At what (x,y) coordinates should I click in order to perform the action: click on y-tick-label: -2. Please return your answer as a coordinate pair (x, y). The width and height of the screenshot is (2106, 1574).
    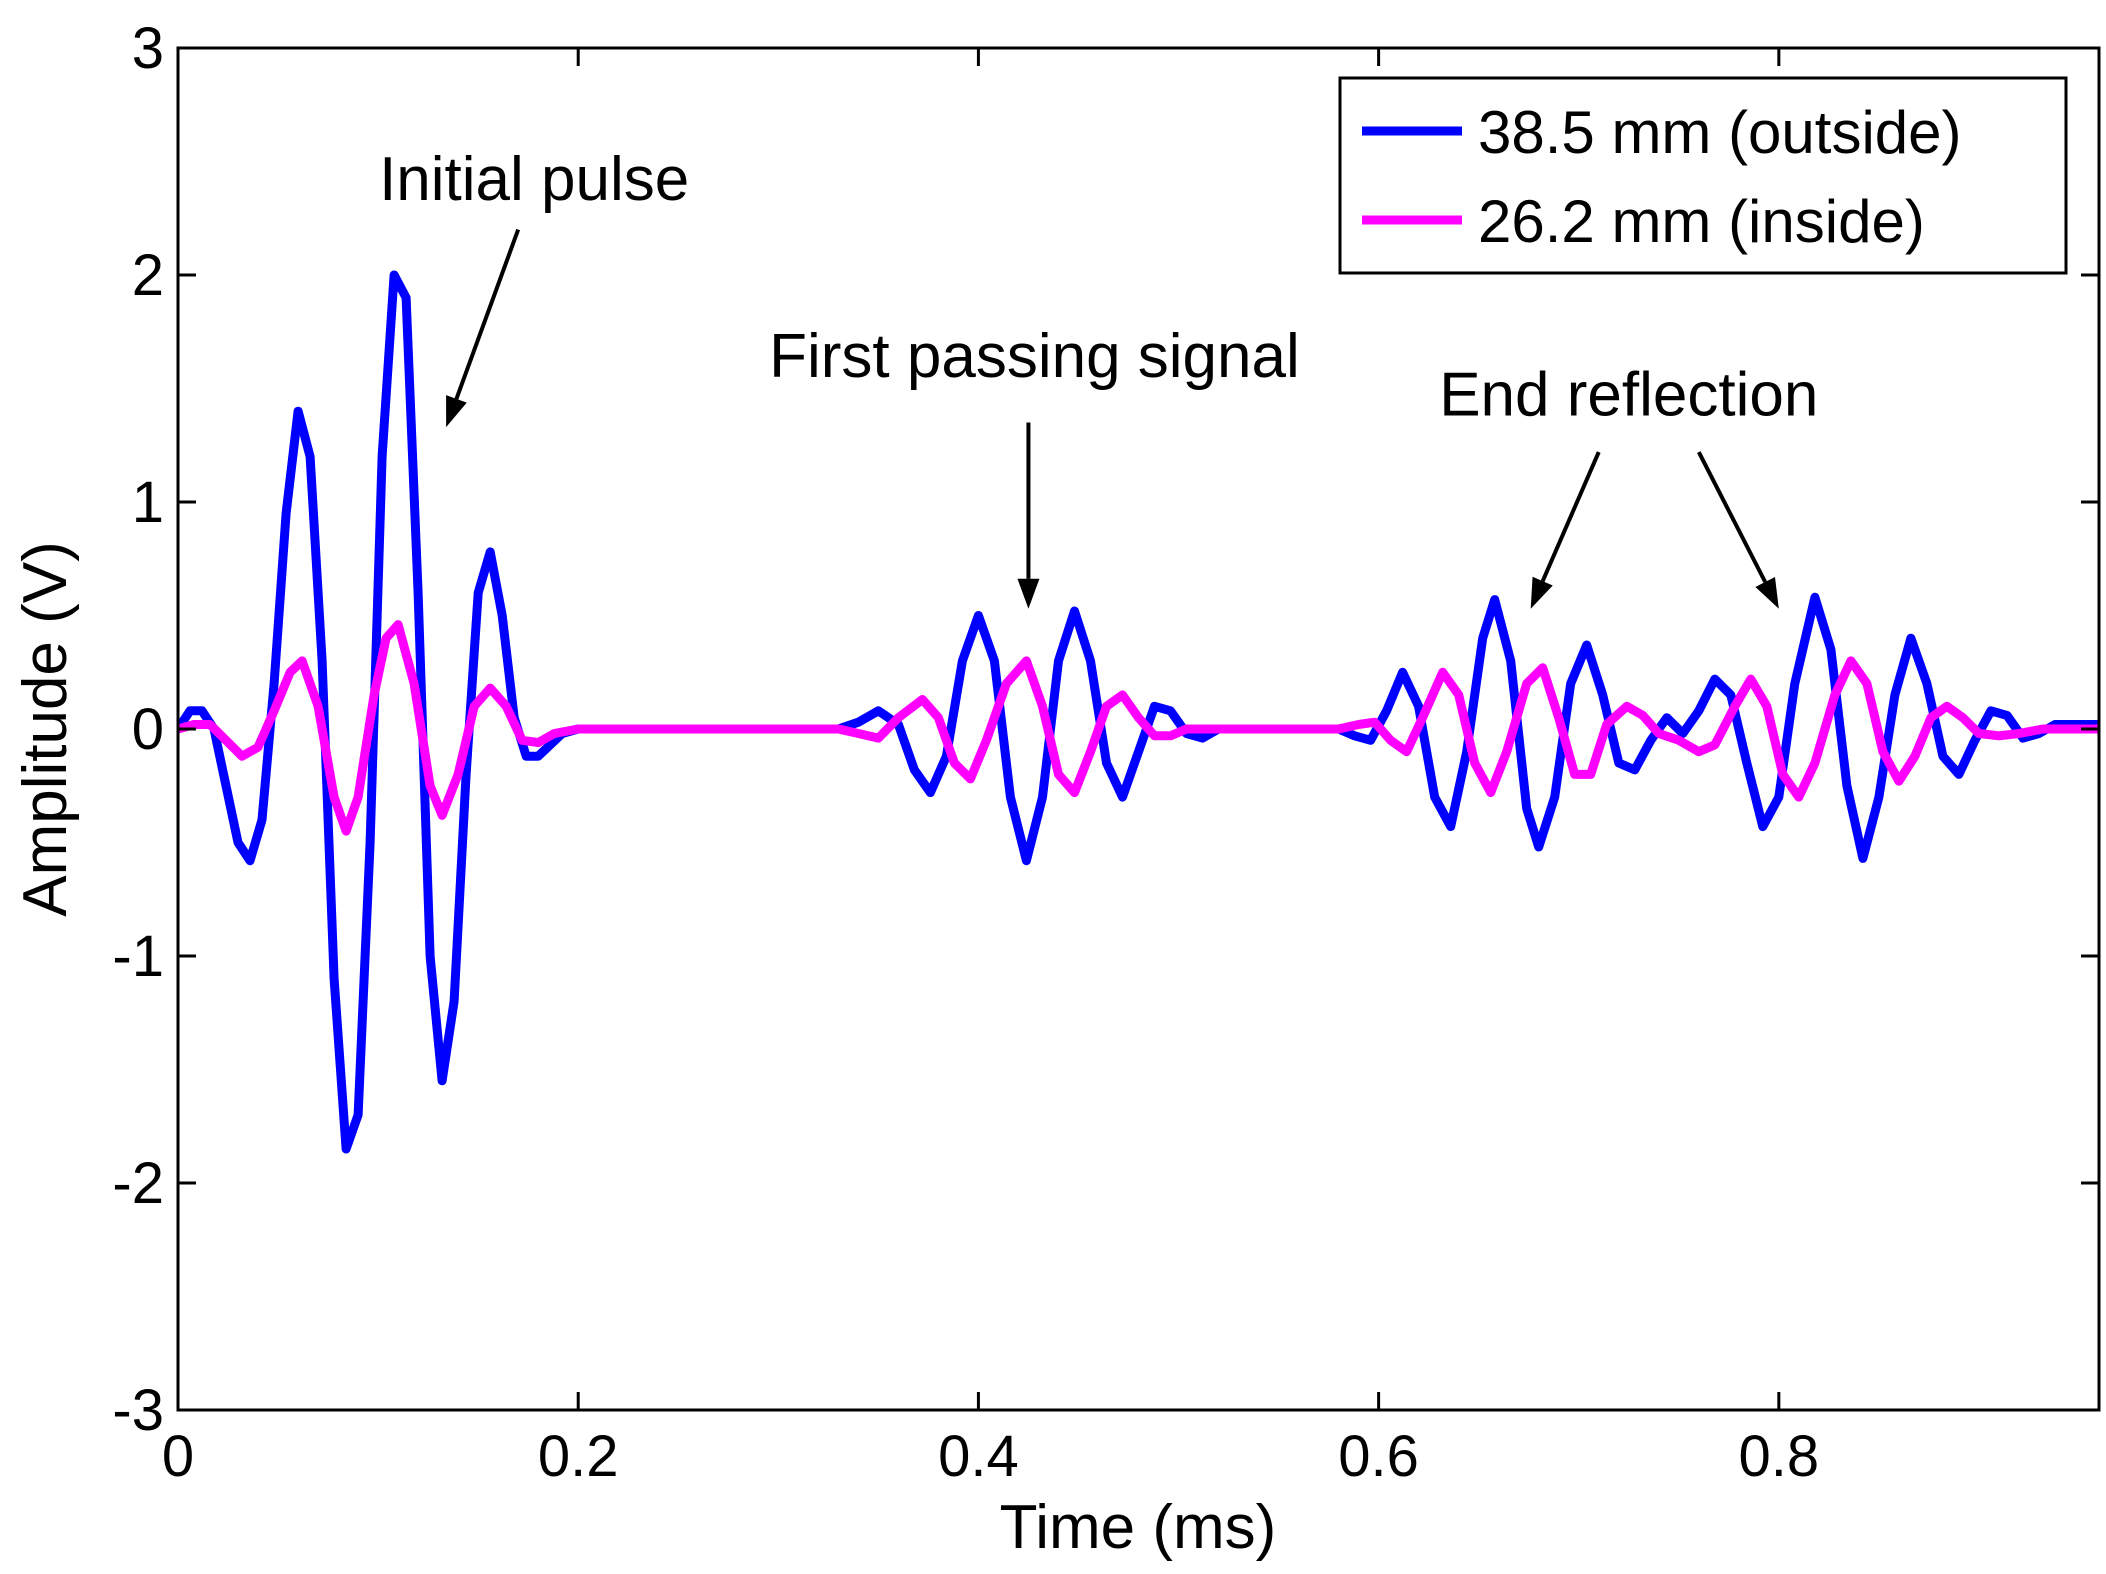
    Looking at the image, I should click on (138, 1183).